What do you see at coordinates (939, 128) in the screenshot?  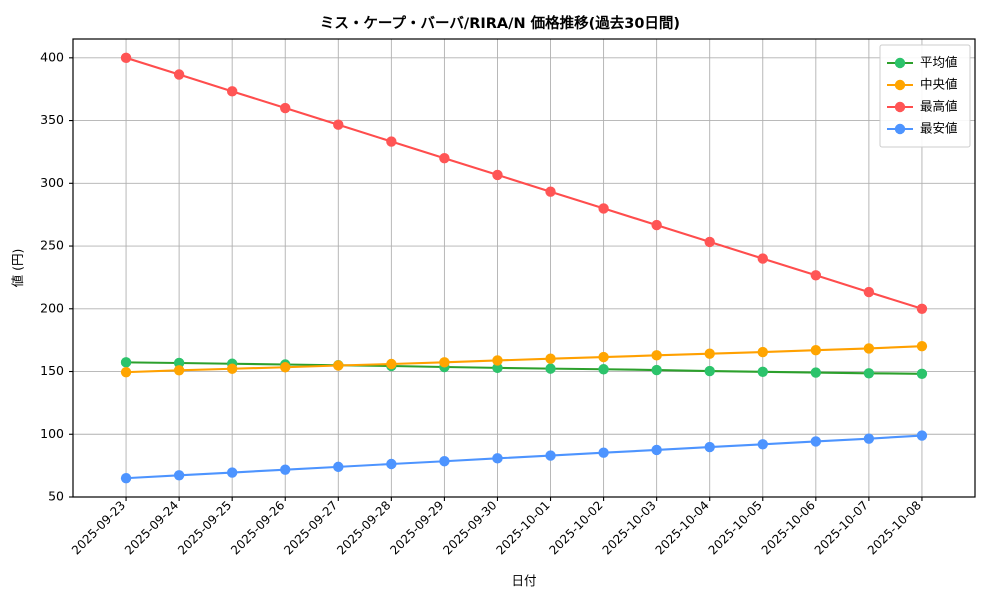 I see `legend-label-4: 最安値` at bounding box center [939, 128].